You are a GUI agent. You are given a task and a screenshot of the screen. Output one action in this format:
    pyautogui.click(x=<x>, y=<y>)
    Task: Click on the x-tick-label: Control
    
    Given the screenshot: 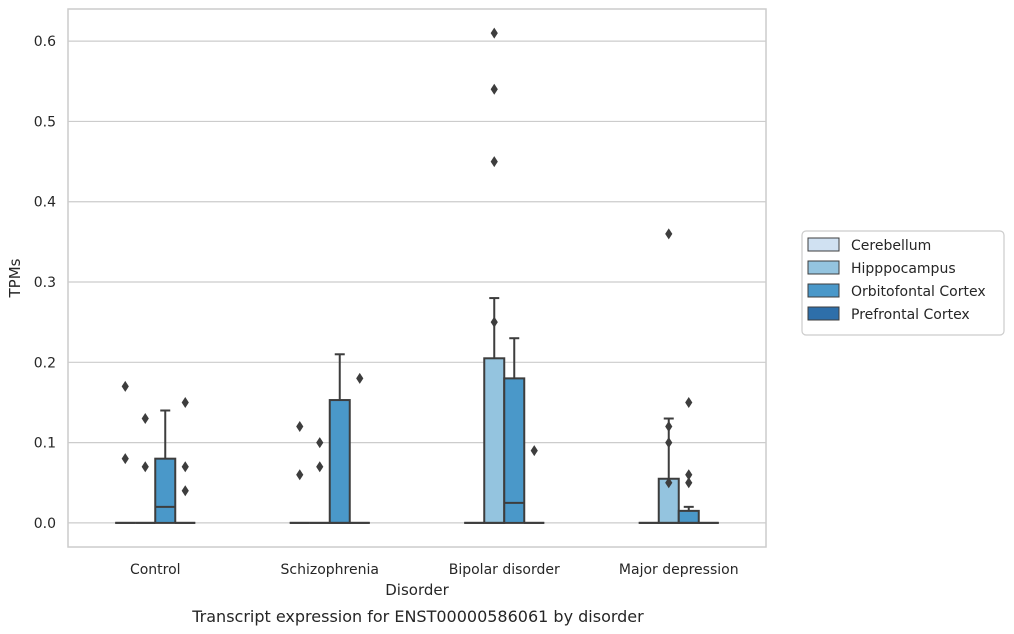 What is the action you would take?
    pyautogui.click(x=155, y=570)
    